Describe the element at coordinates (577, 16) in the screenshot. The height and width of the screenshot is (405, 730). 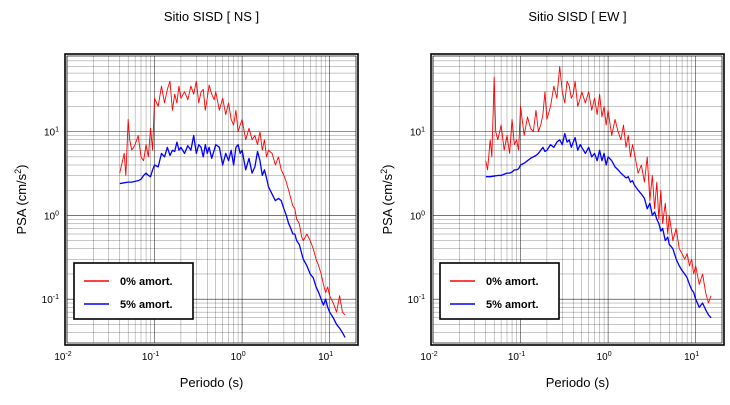
I see `chart-title: Sitio SISD [ EW ]` at that location.